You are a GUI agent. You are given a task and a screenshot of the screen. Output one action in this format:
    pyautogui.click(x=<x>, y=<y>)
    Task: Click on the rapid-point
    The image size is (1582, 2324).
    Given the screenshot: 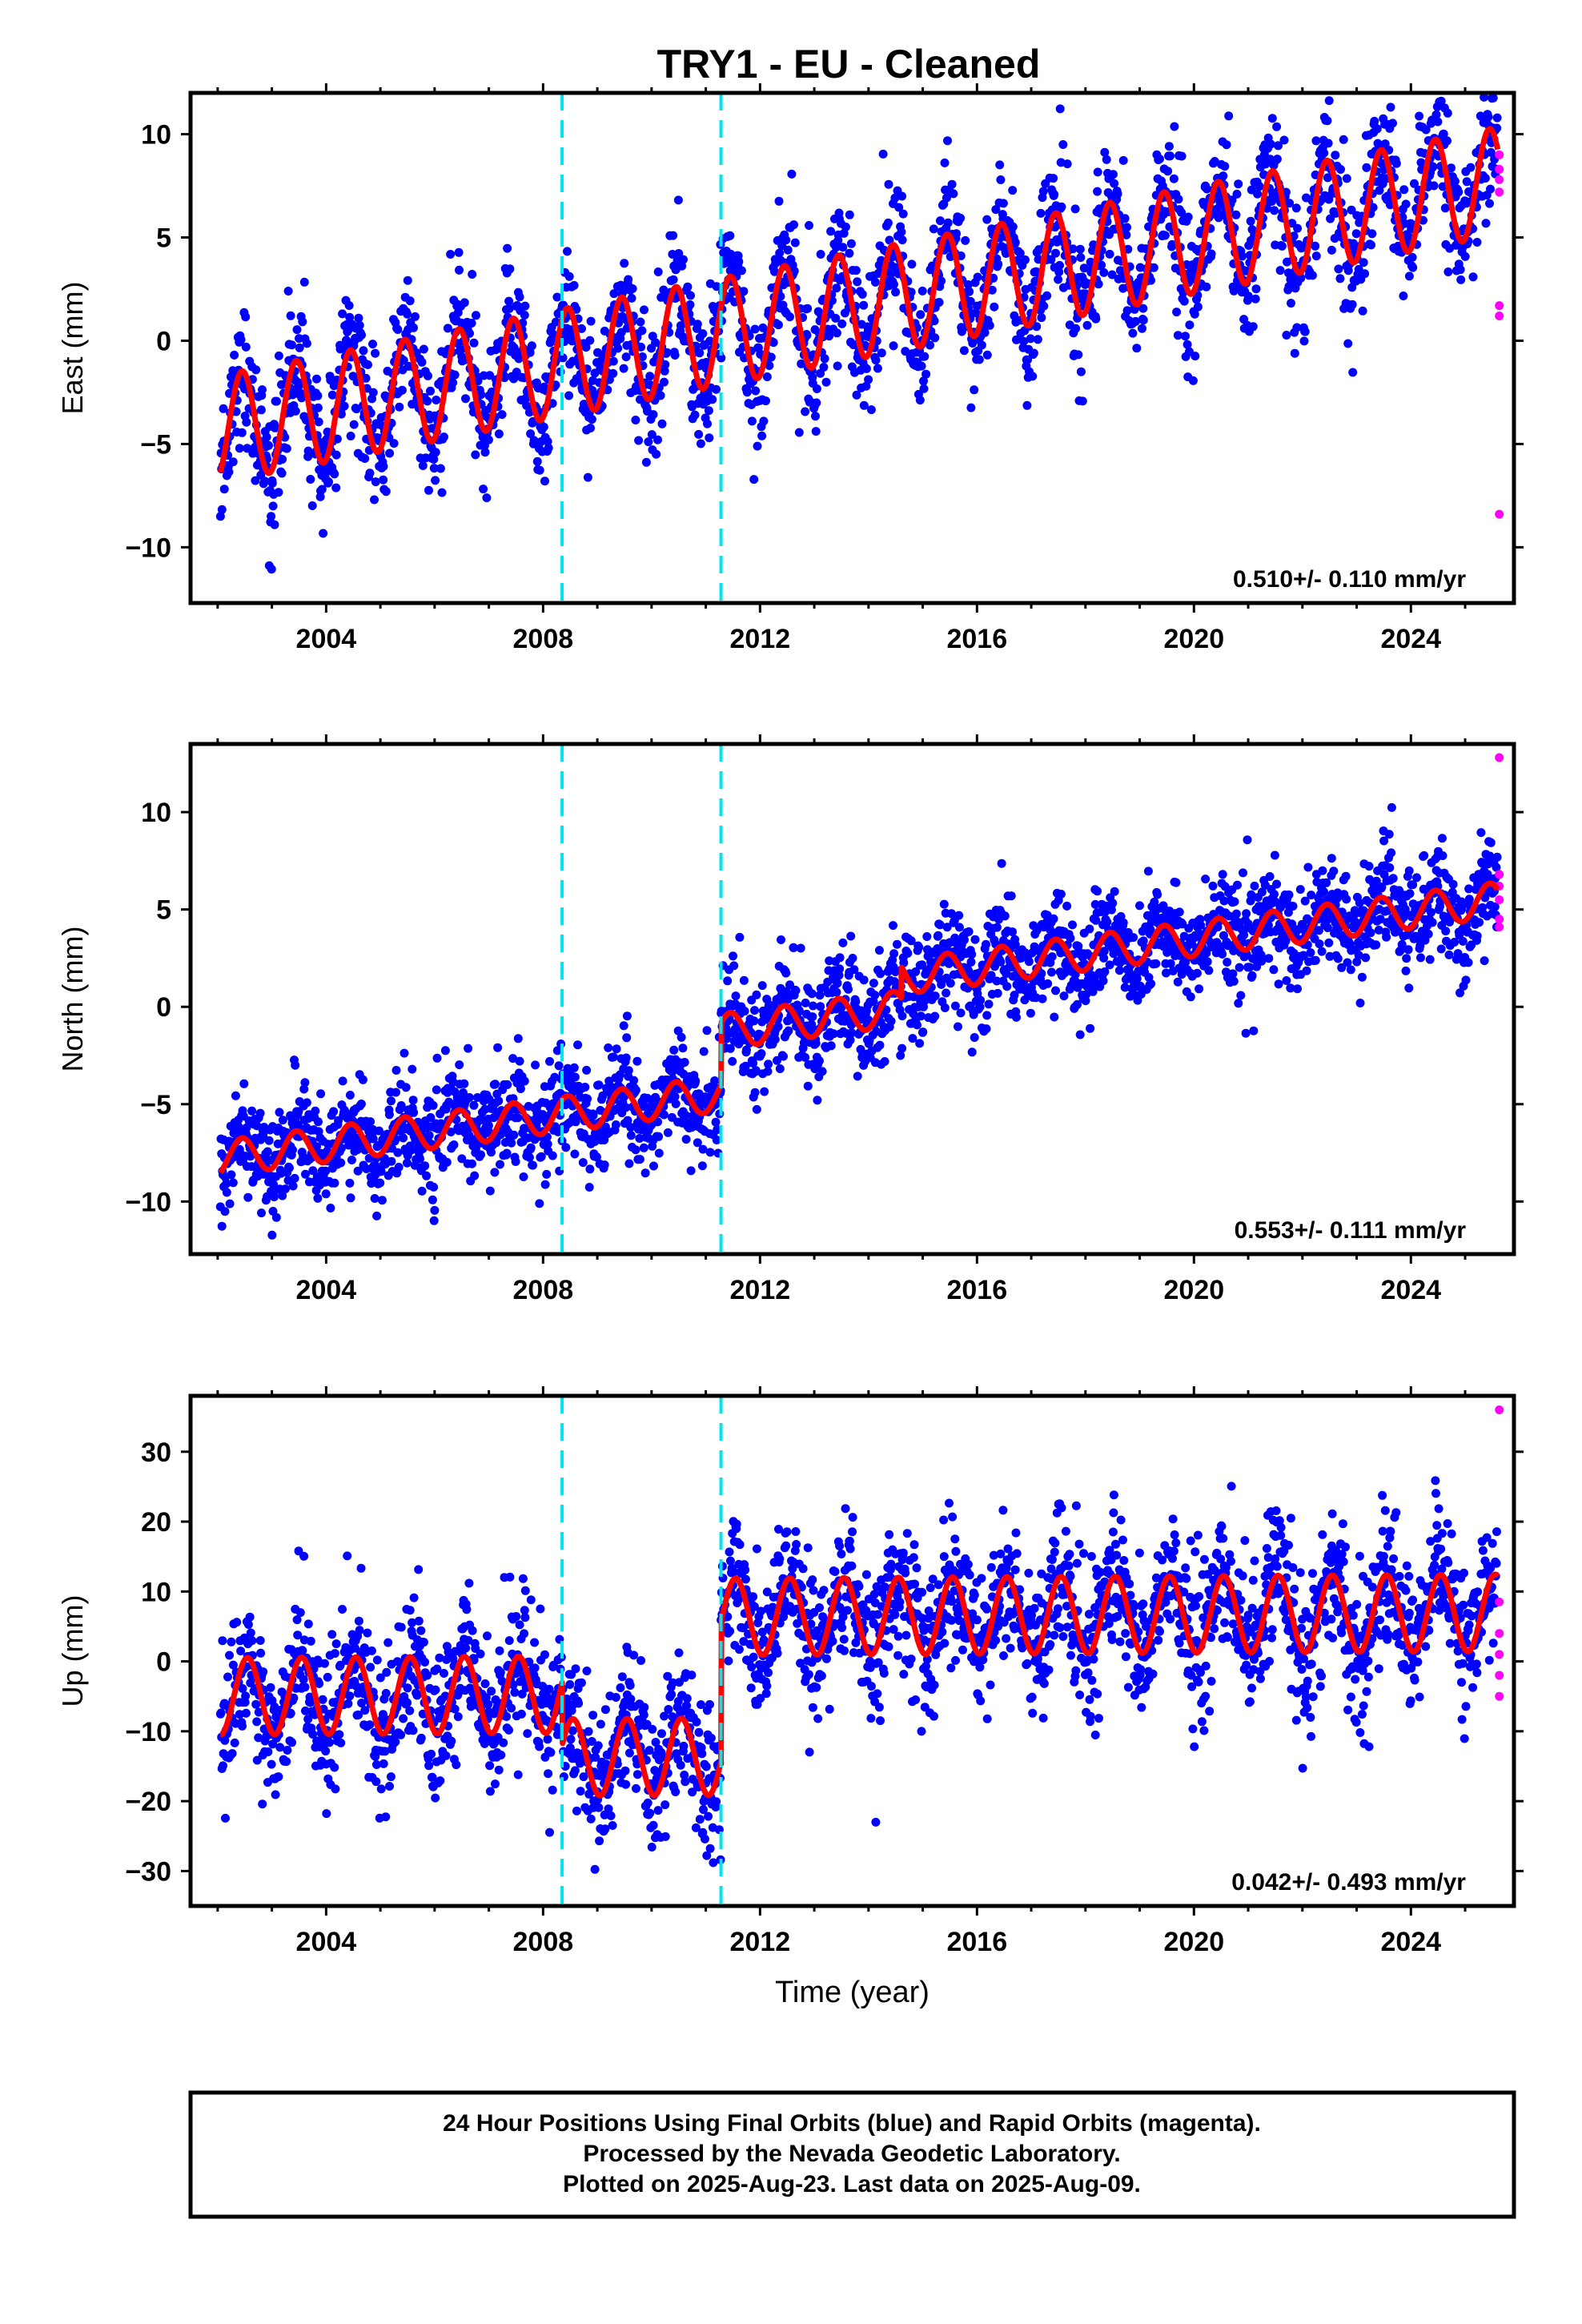 What is the action you would take?
    pyautogui.click(x=1499, y=192)
    